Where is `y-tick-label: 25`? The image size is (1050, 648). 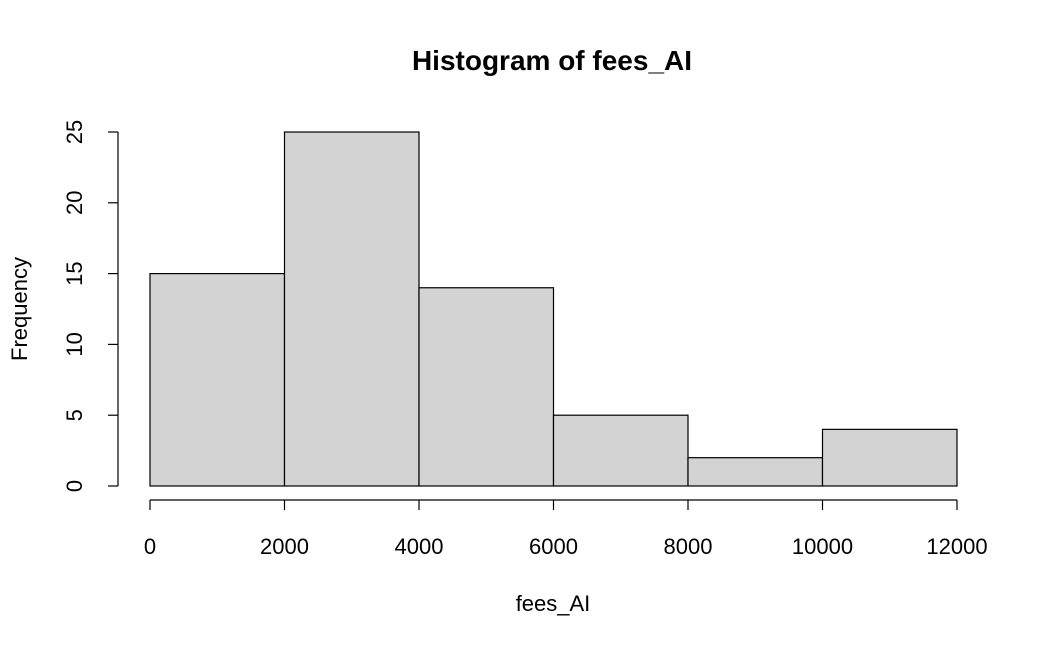
y-tick-label: 25 is located at coordinates (74, 132).